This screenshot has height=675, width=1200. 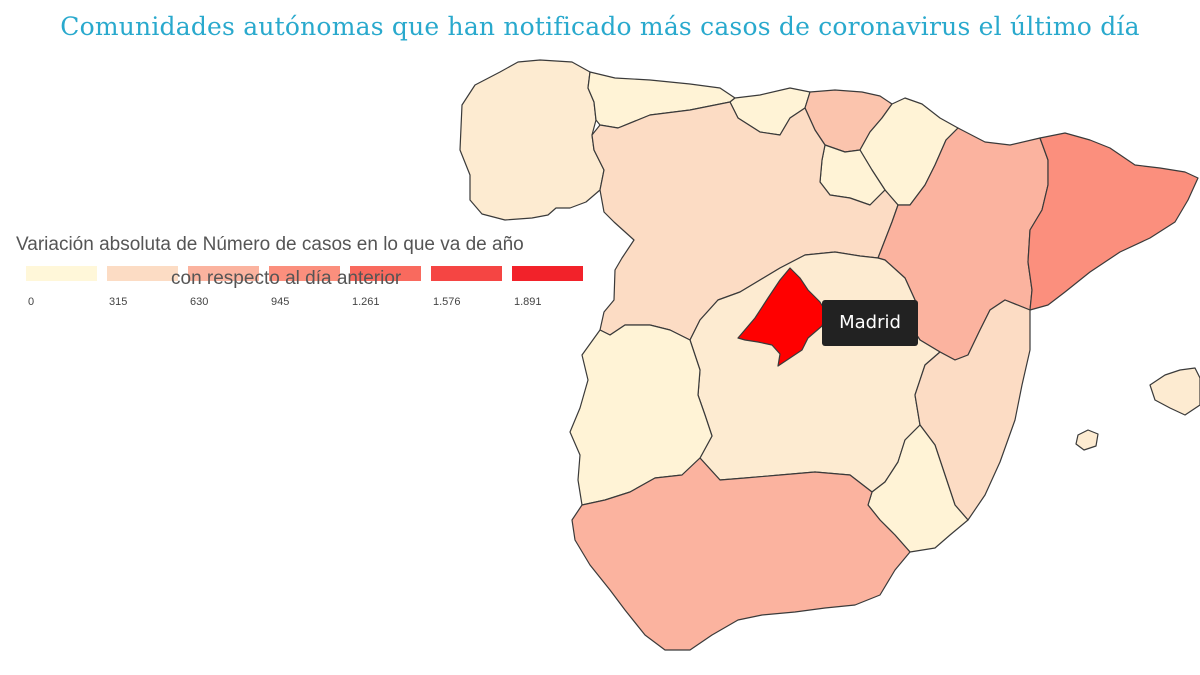 I want to click on region-madrid: Madrid, so click(x=782, y=317).